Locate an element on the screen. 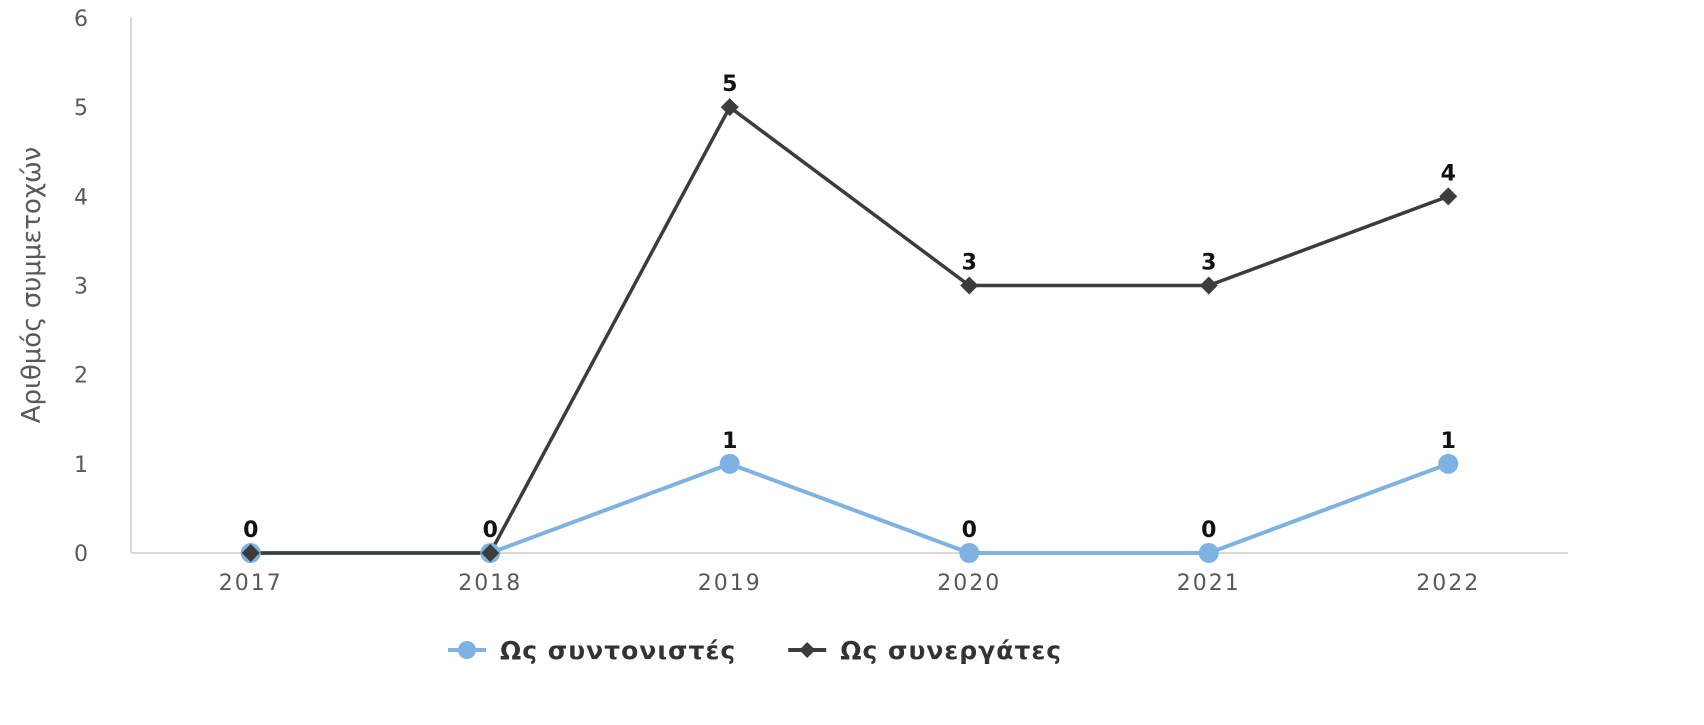  y-axis-ticks: 0 1 2 3 4 5 6 is located at coordinates (82, 287).